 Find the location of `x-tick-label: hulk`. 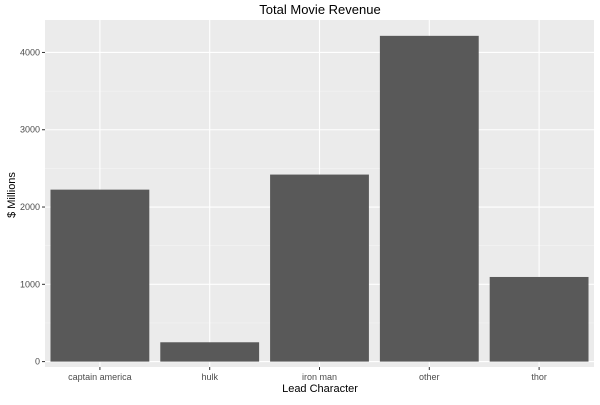

x-tick-label: hulk is located at coordinates (209, 377).